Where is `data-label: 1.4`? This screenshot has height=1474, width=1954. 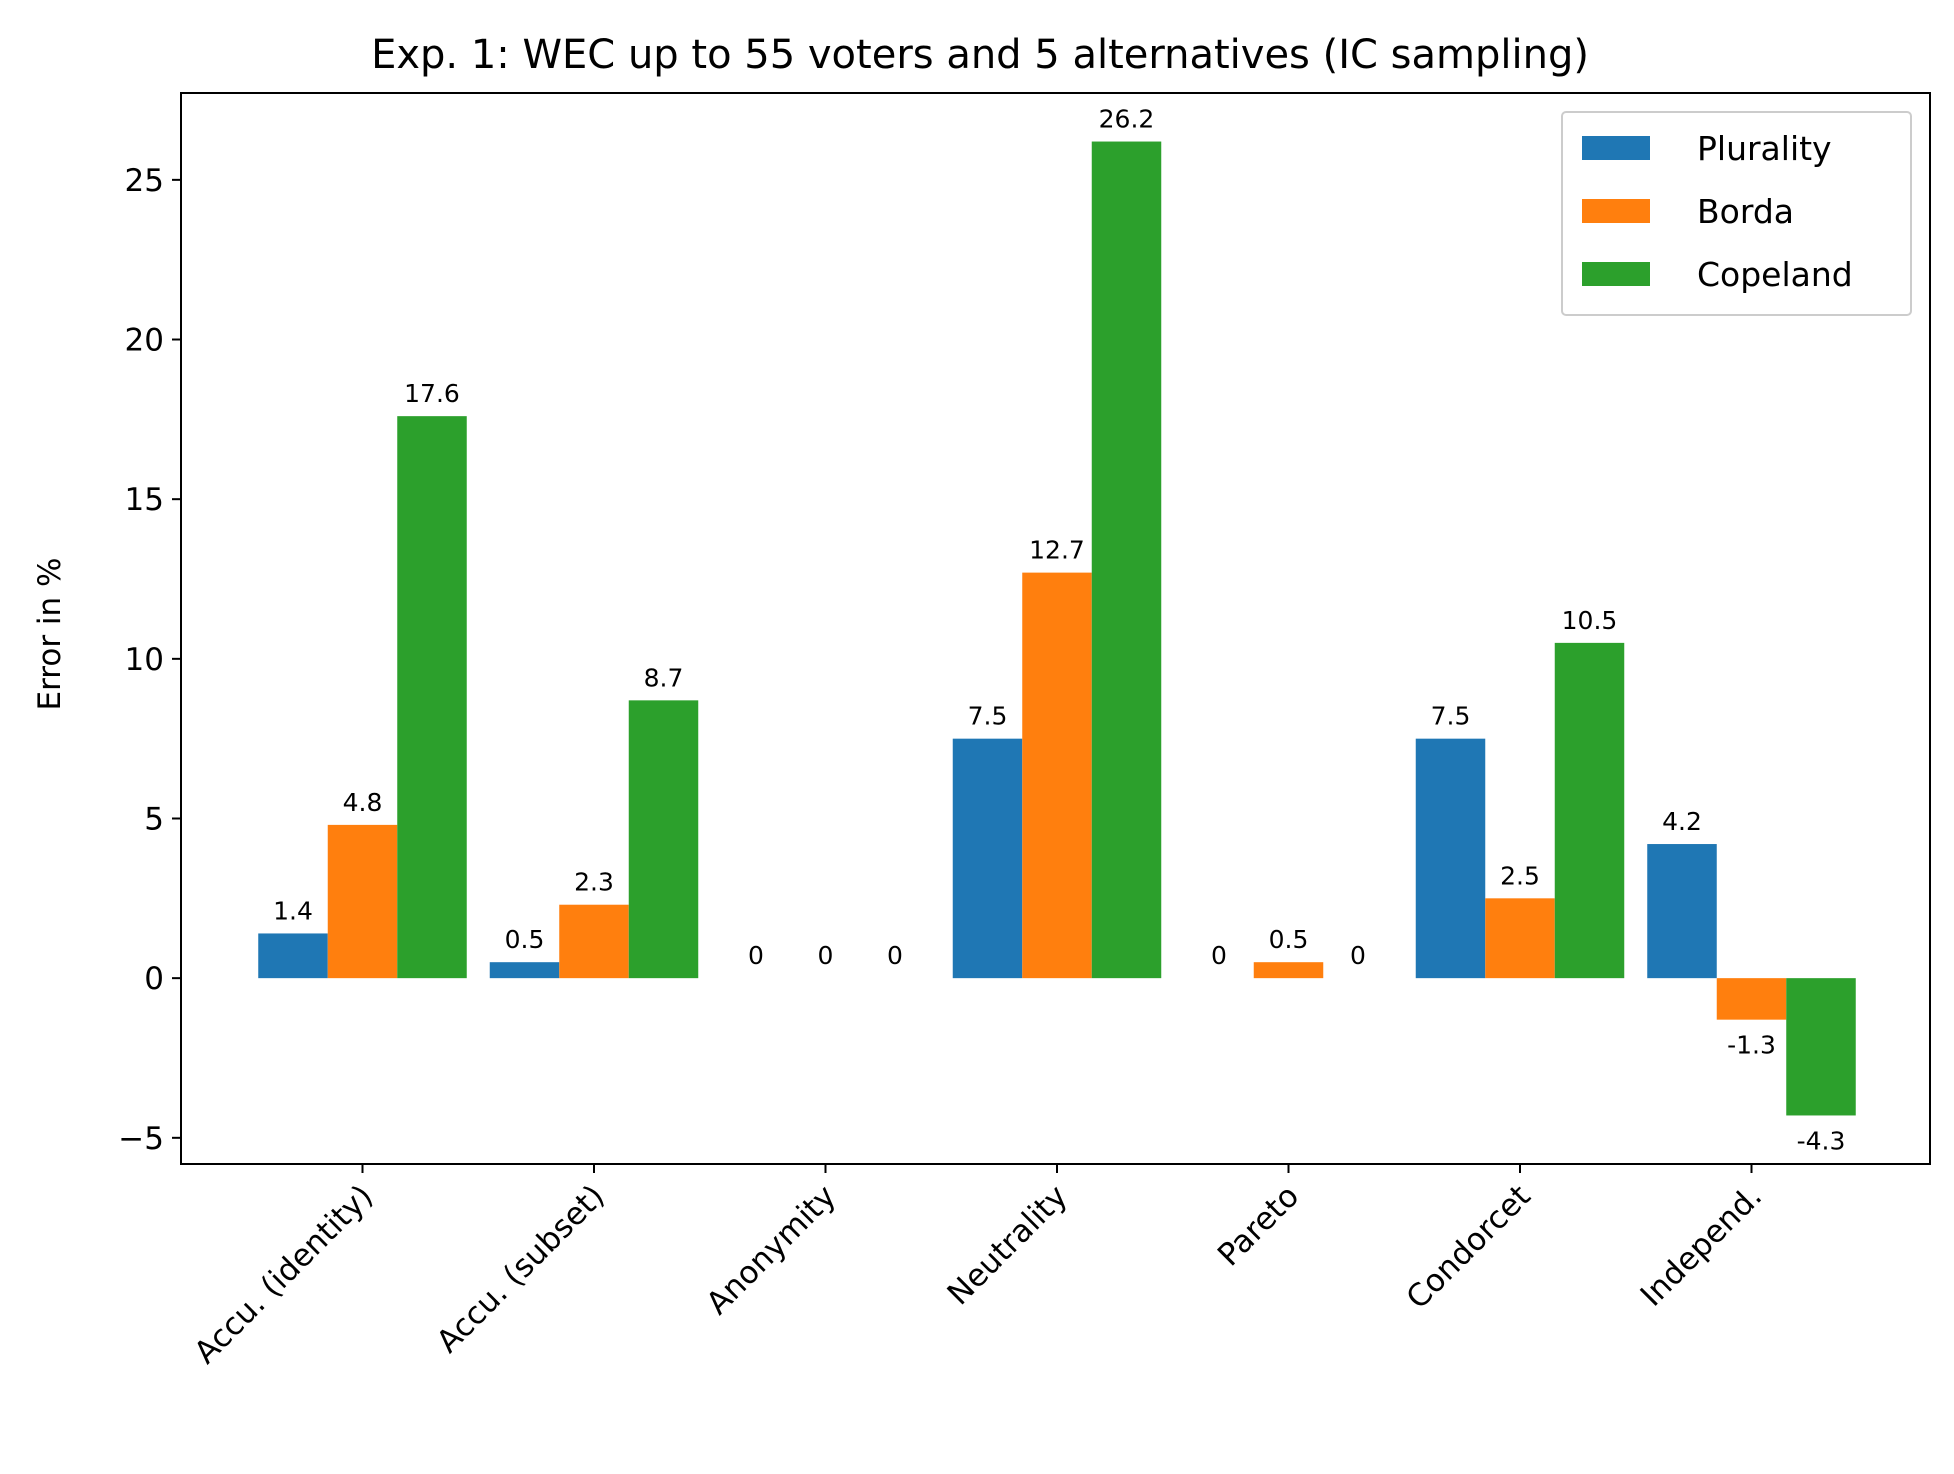
data-label: 1.4 is located at coordinates (293, 910).